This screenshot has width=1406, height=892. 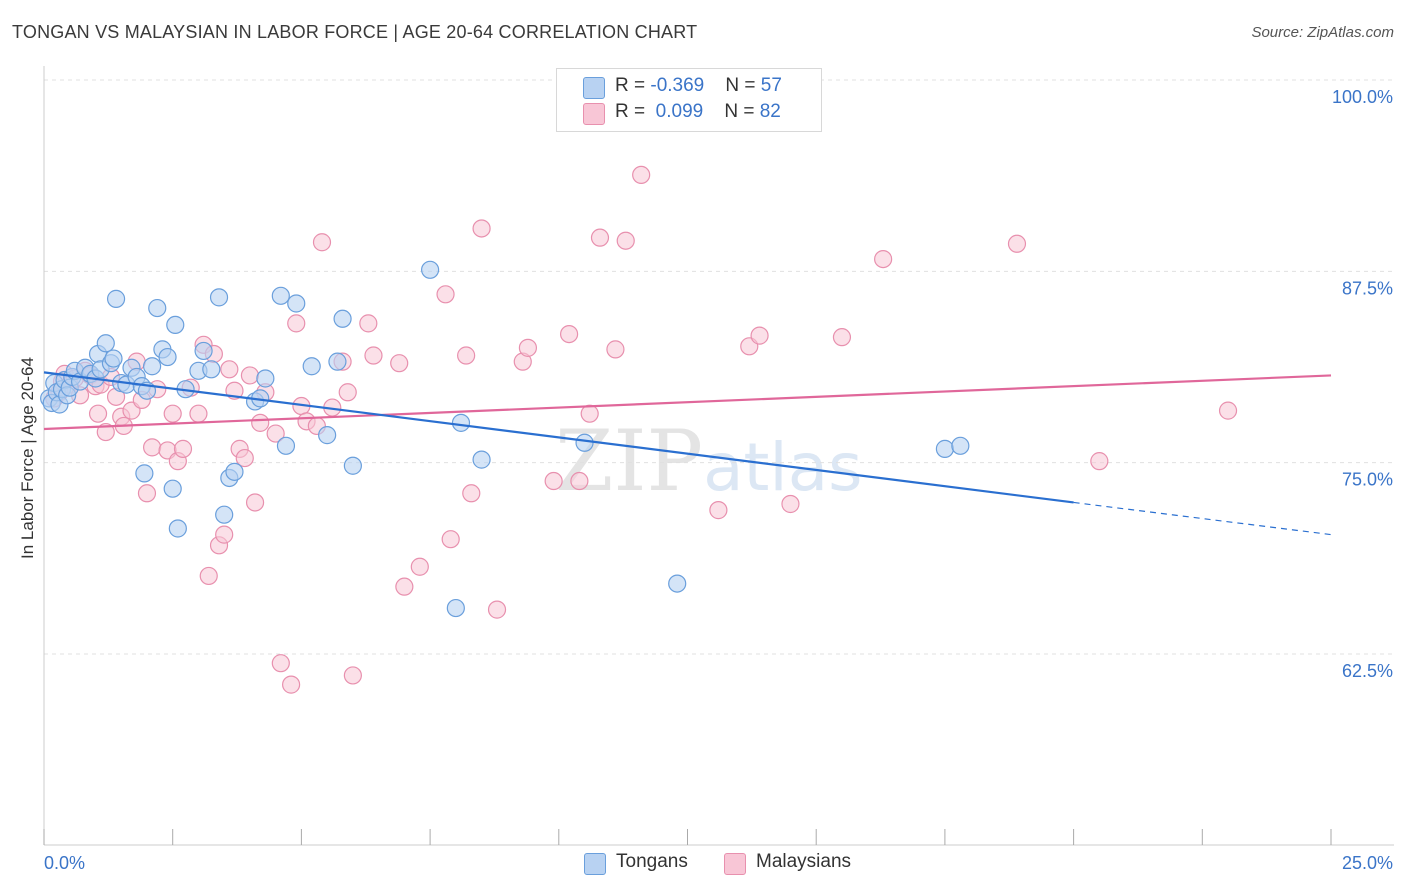 What do you see at coordinates (709, 461) in the screenshot?
I see `watermark: ZIPatlas` at bounding box center [709, 461].